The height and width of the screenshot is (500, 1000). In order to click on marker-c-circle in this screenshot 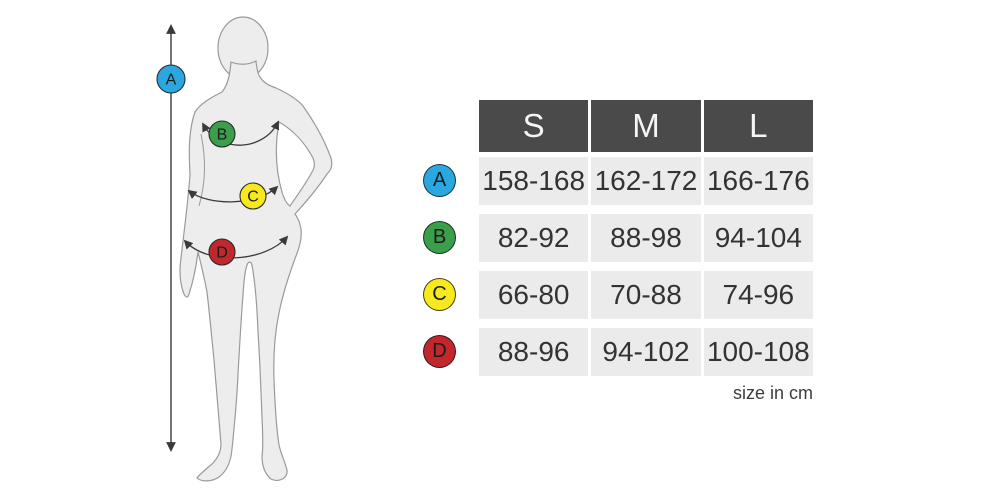, I will do `click(253, 196)`.